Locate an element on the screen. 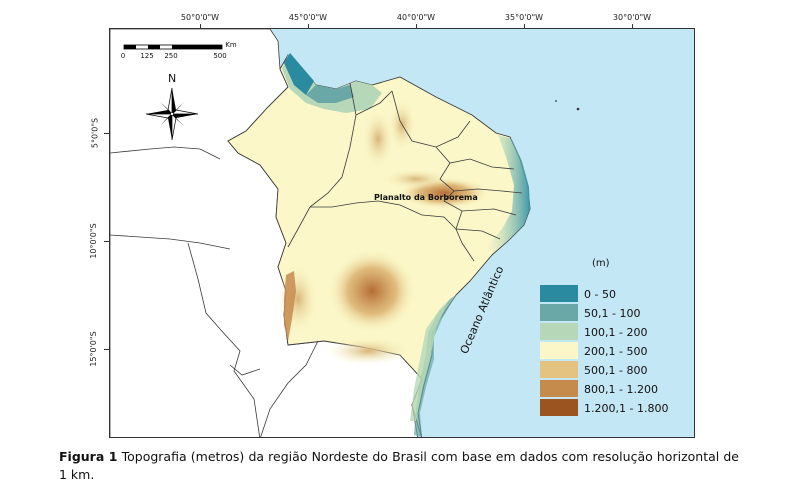  legend-label: 50,1 - 100 is located at coordinates (612, 313).